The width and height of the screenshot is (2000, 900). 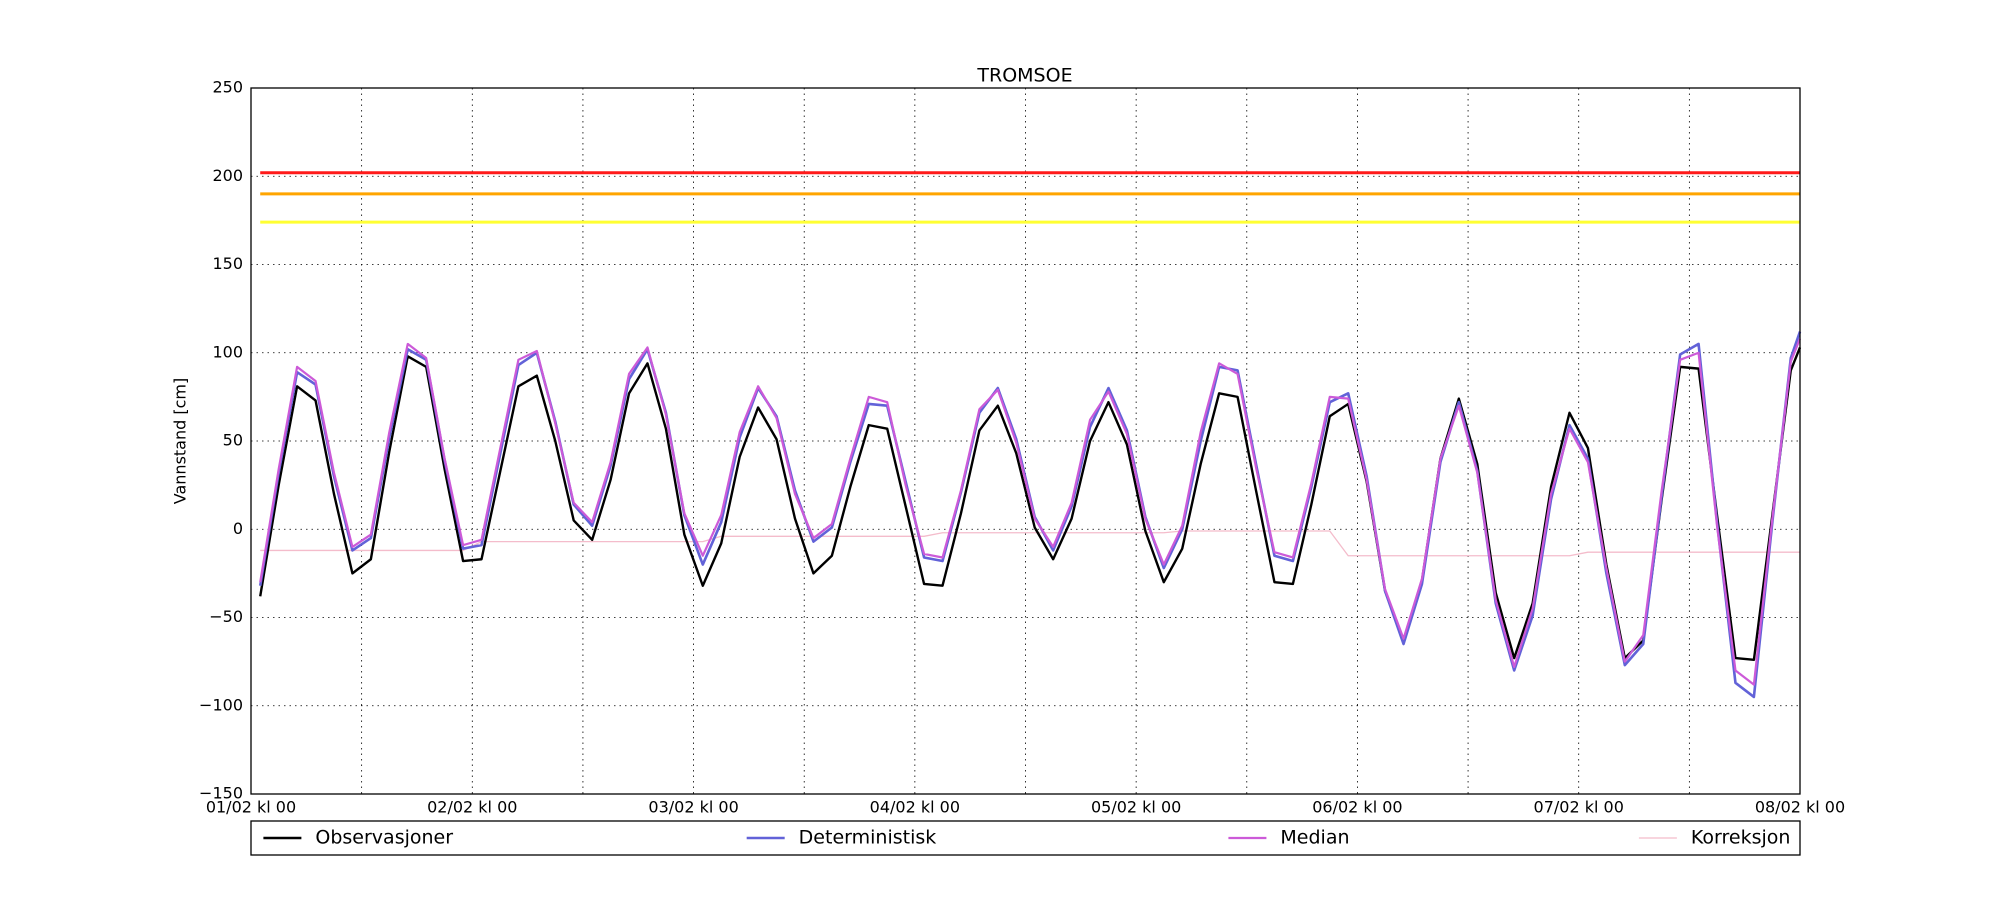 What do you see at coordinates (1025, 838) in the screenshot?
I see `legend-box` at bounding box center [1025, 838].